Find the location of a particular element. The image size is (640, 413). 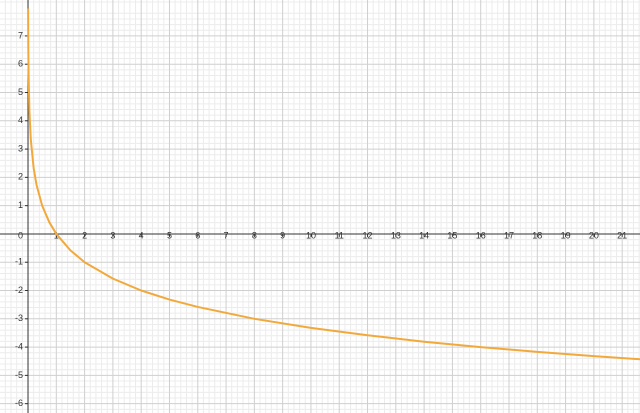

x-tick-label: 8 is located at coordinates (254, 235).